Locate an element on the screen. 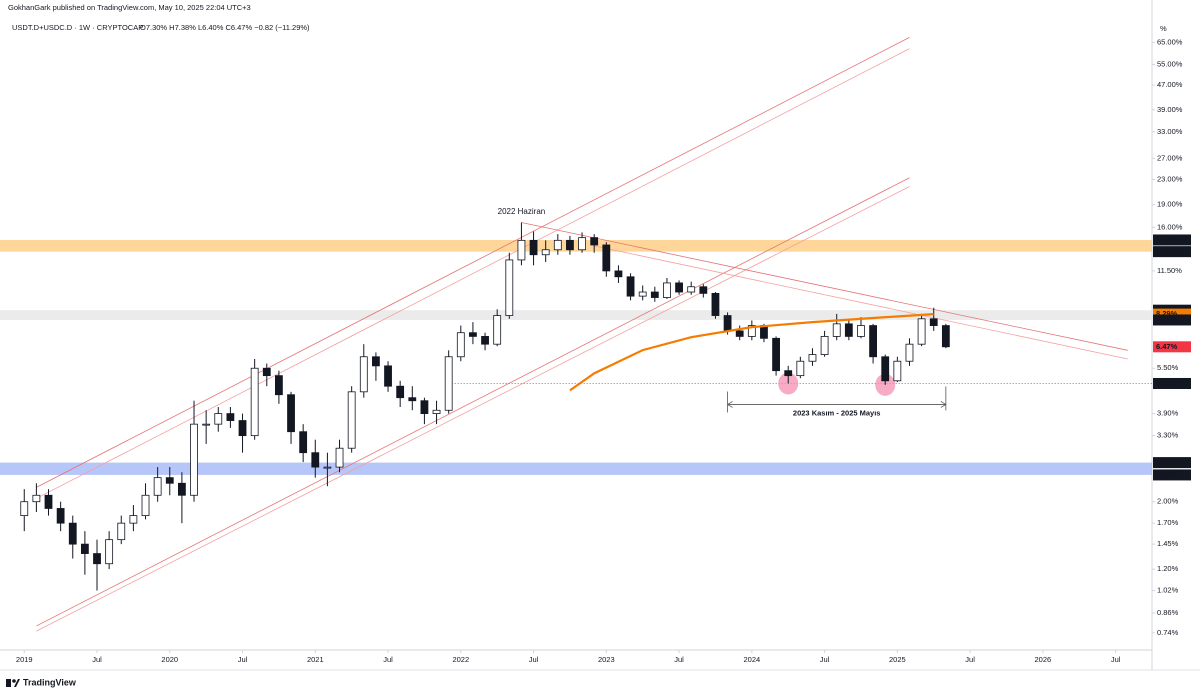 Image resolution: width=1200 pixels, height=694 pixels. y-tick-label: 2.00% is located at coordinates (1168, 501).